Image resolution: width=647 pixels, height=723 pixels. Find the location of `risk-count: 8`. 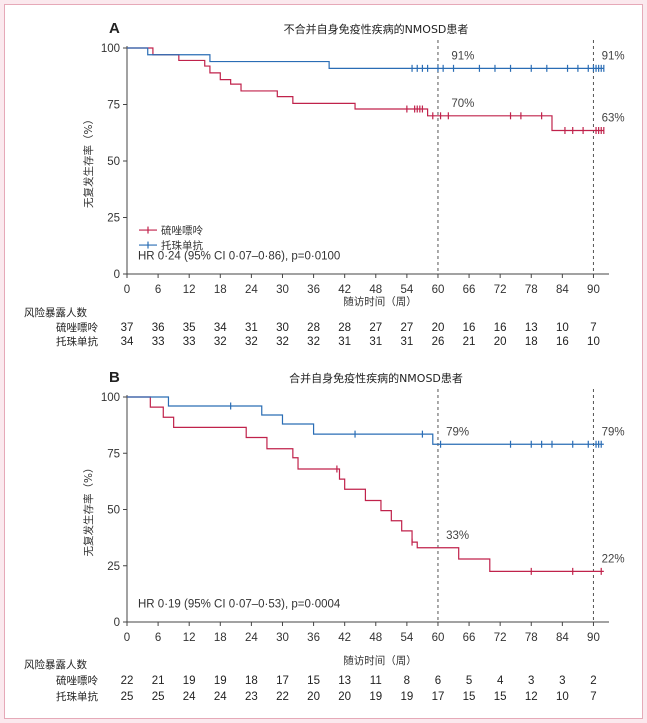

risk-count: 8 is located at coordinates (407, 681).